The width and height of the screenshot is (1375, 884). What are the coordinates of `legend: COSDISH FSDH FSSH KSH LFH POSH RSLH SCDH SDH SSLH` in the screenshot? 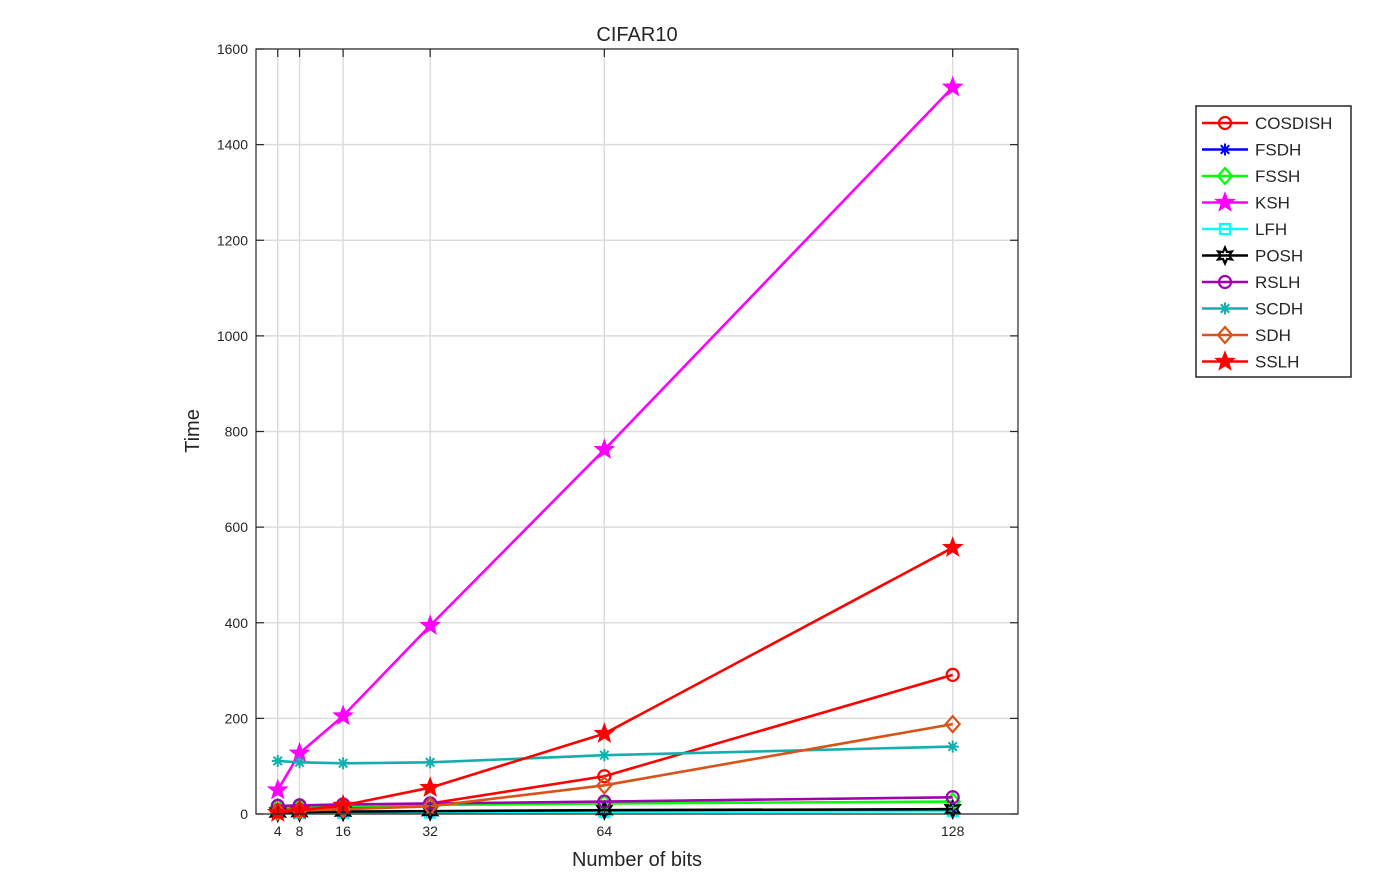 It's located at (1273, 241).